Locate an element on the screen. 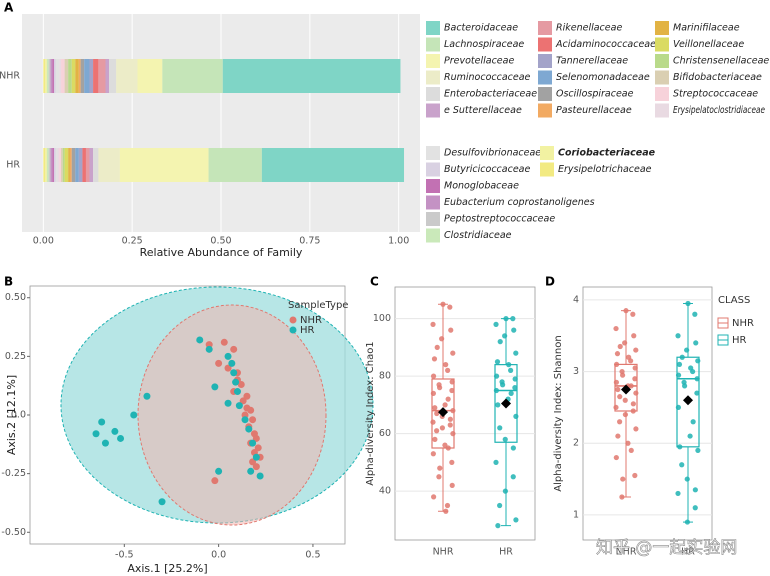  x-tick-label: 0.75 is located at coordinates (309, 241).